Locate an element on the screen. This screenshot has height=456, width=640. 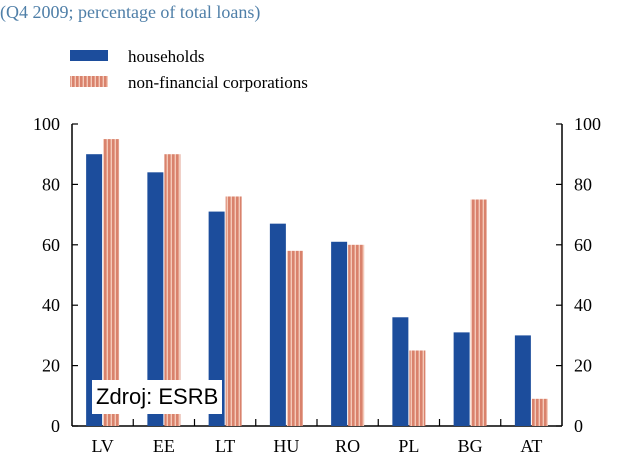
x-tick-label: HU is located at coordinates (286, 446).